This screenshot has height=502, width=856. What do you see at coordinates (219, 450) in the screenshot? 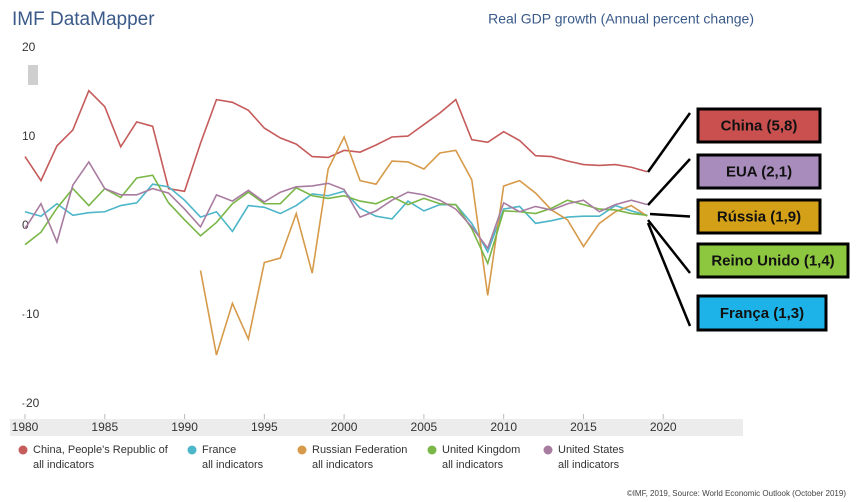
I see `legend-label: France` at bounding box center [219, 450].